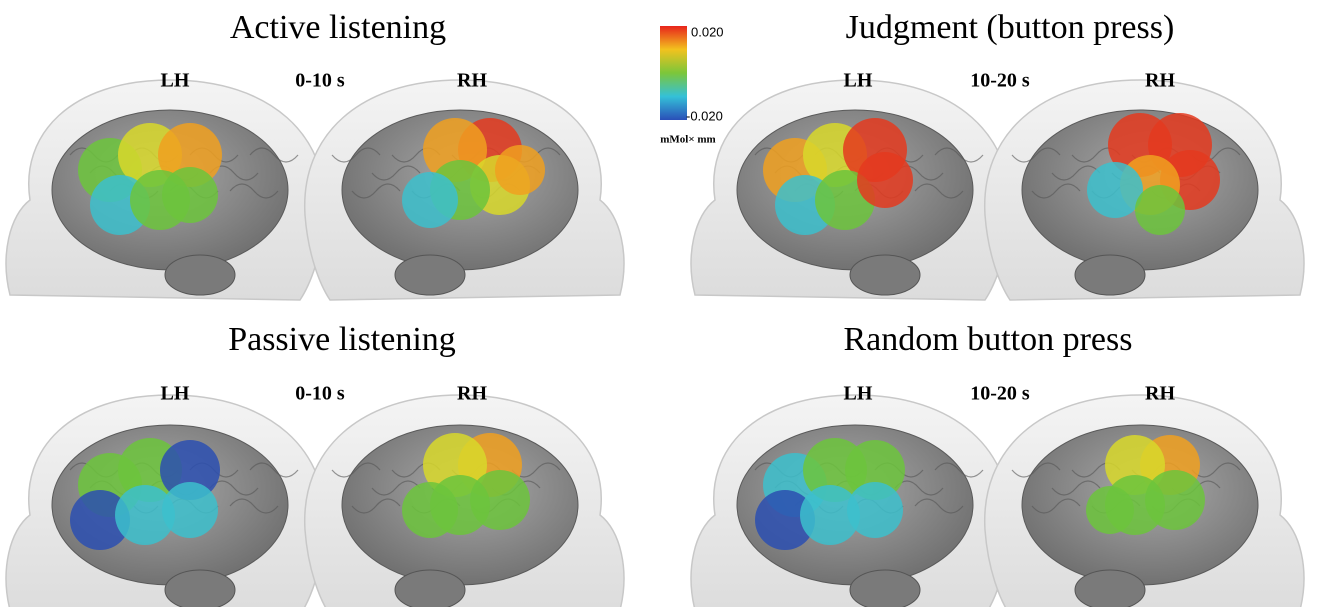 The height and width of the screenshot is (607, 1322). I want to click on panel-title: Judgment (button press), so click(1010, 27).